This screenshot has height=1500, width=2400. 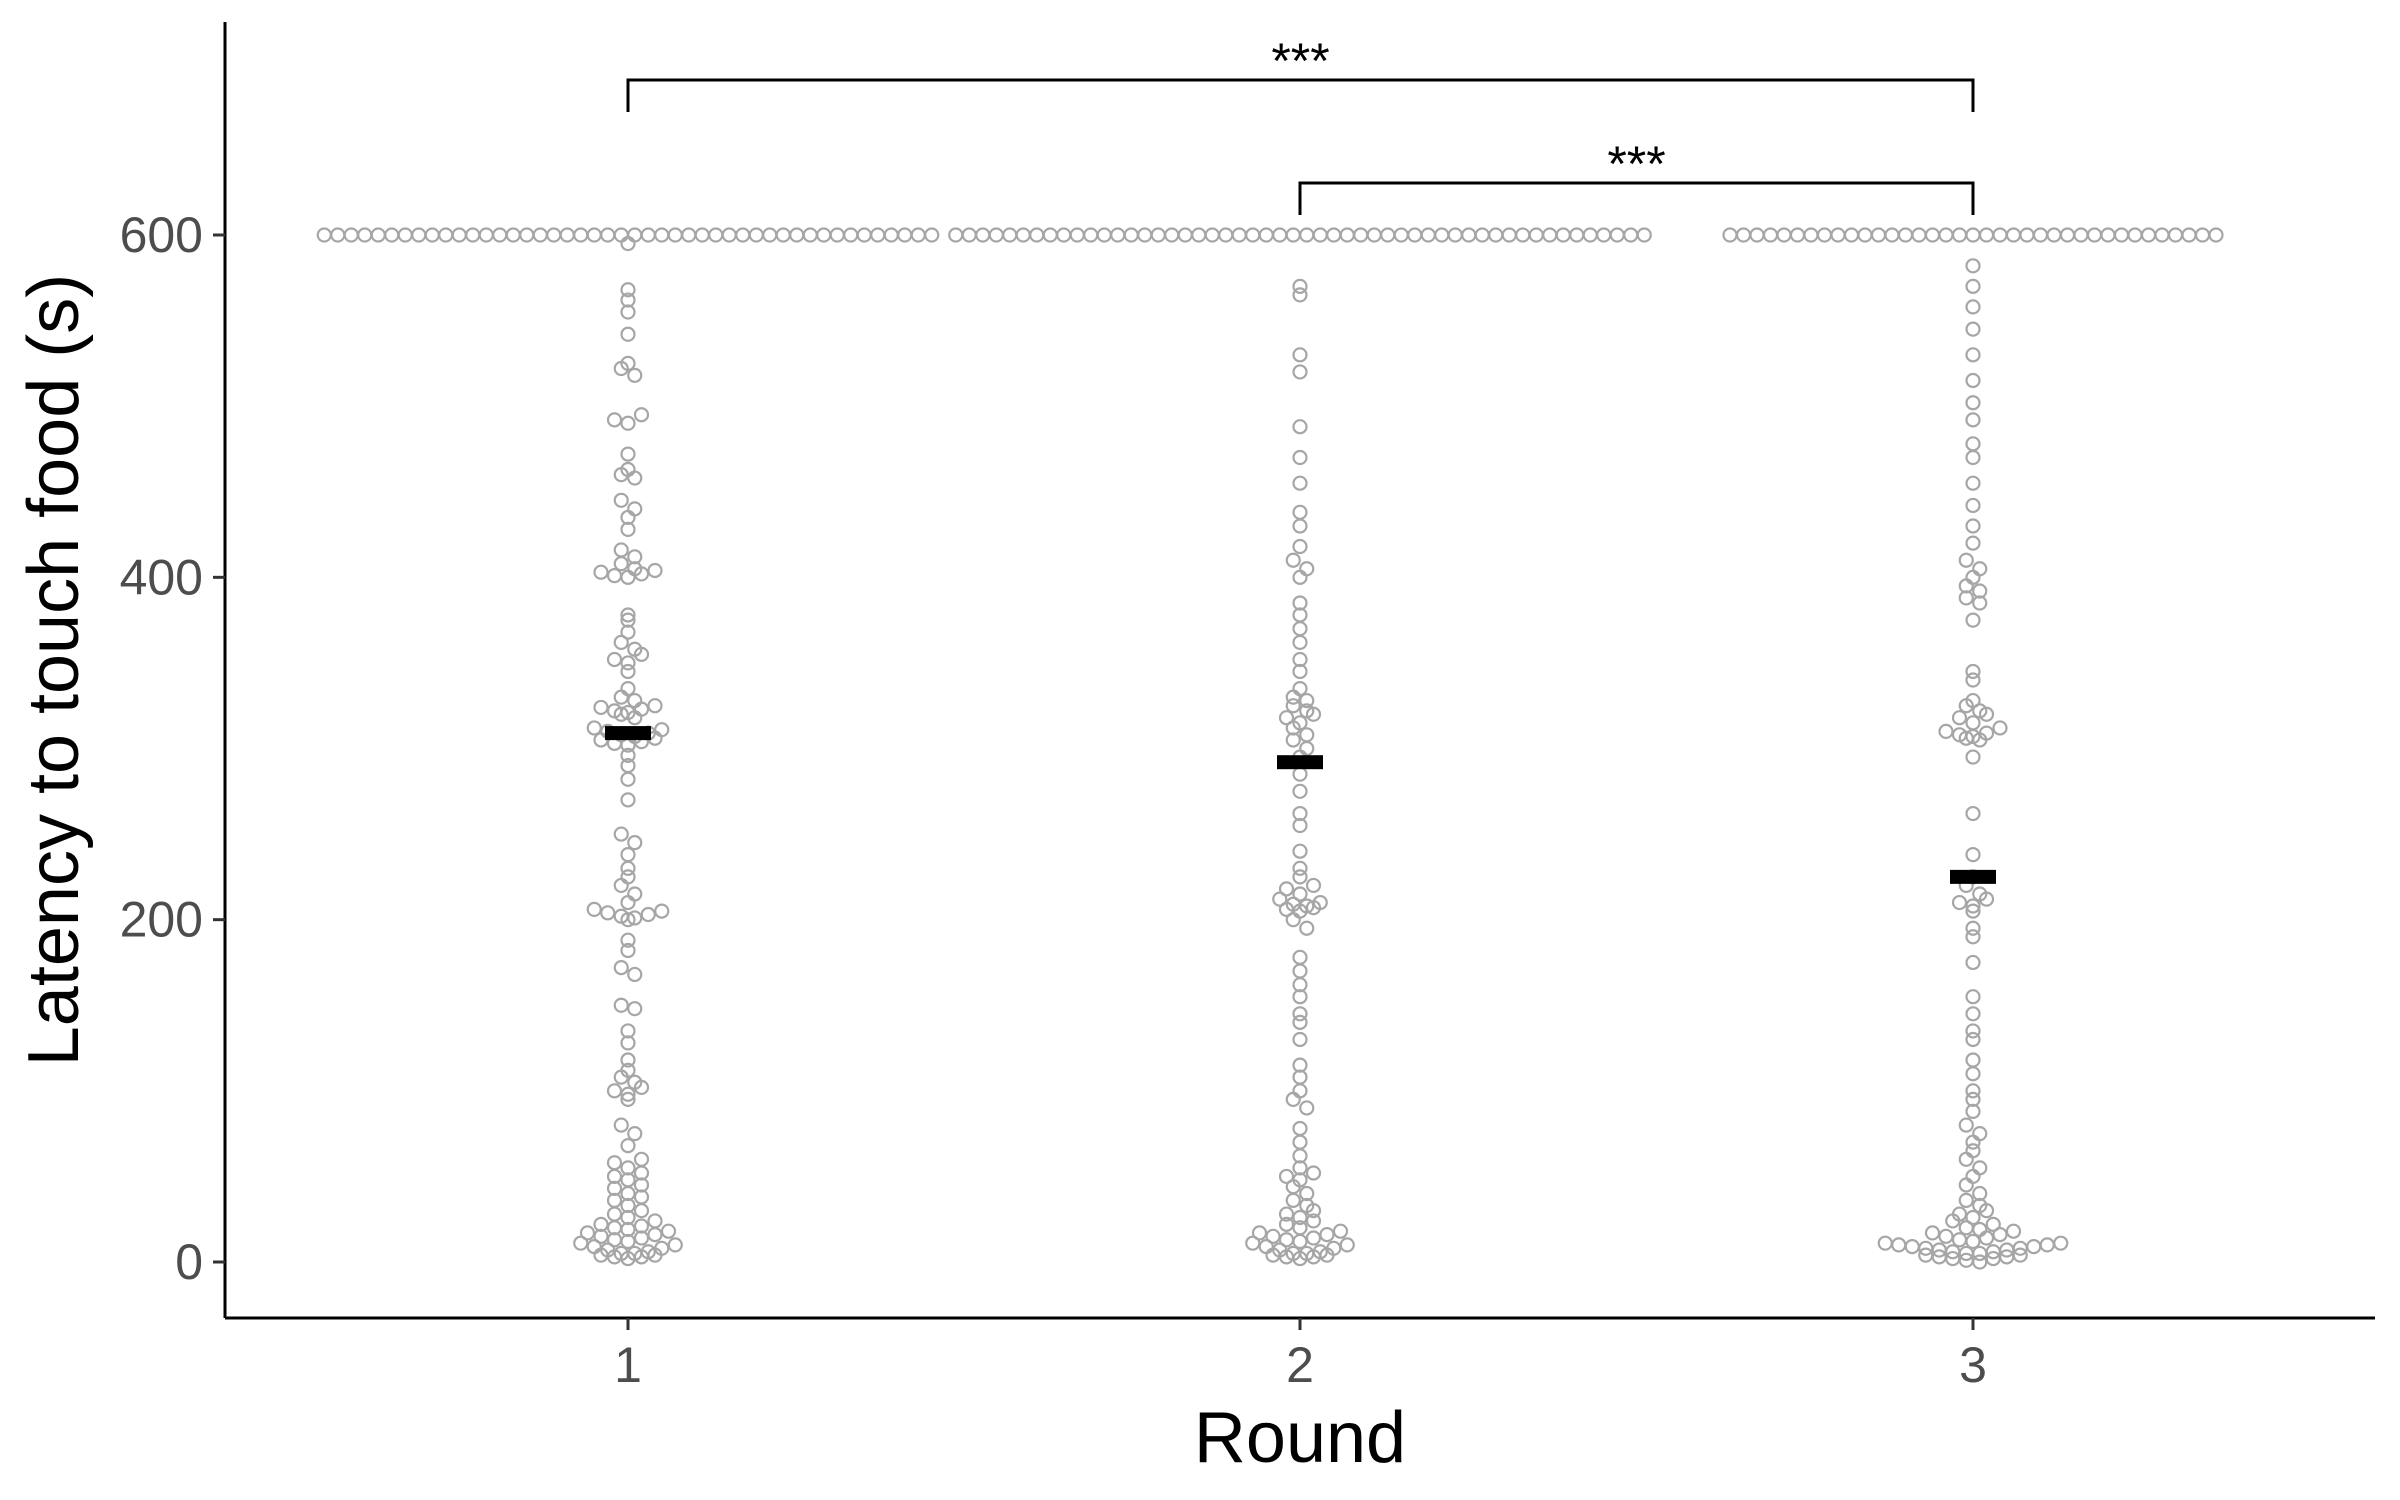 I want to click on significance-label: ***, so click(x=1636, y=164).